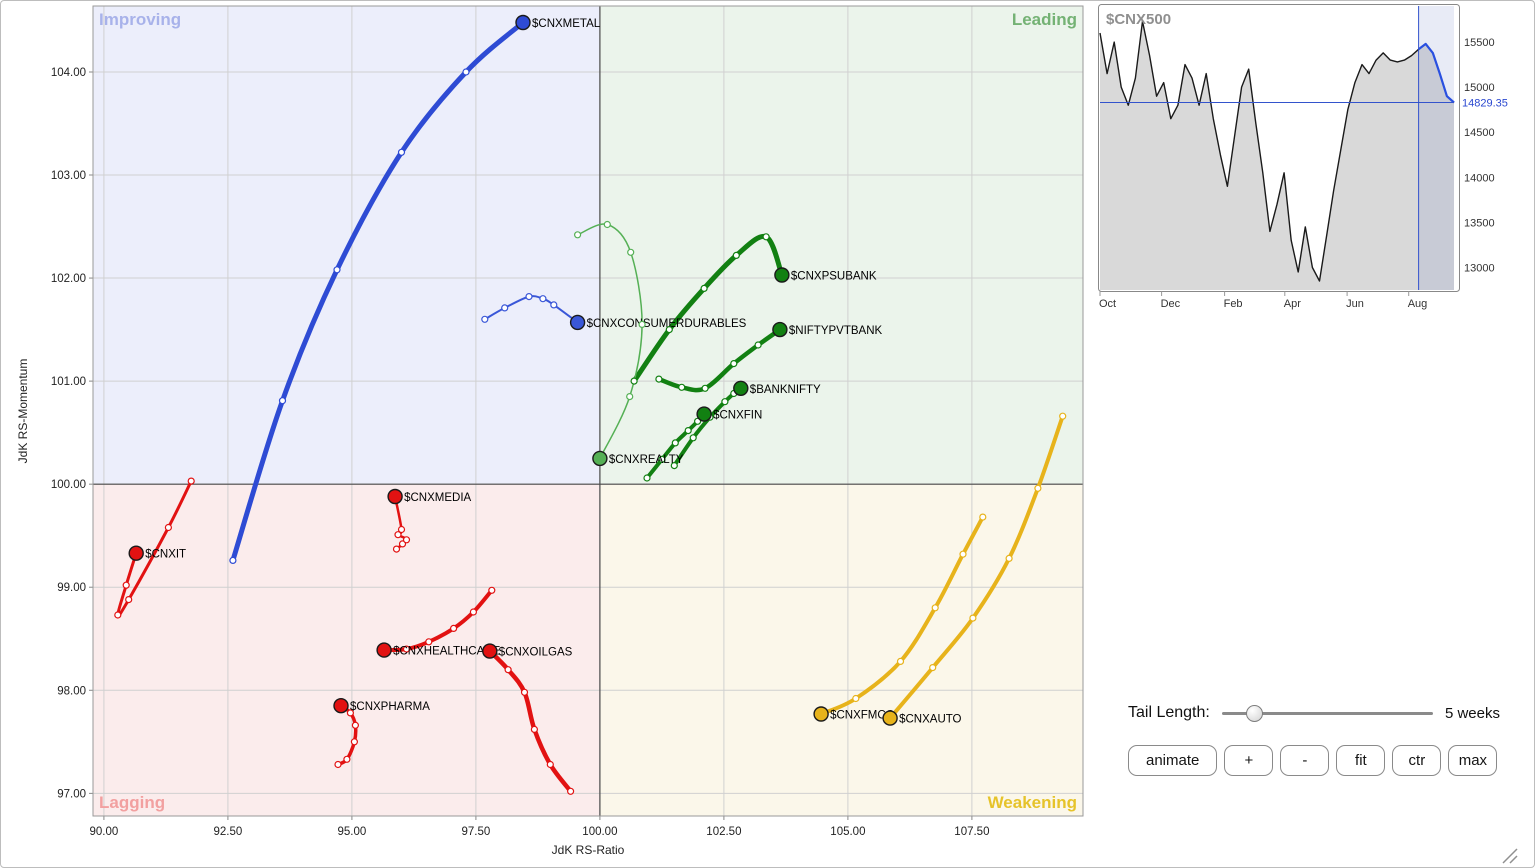 Image resolution: width=1535 pixels, height=868 pixels. What do you see at coordinates (1479, 269) in the screenshot?
I see `benchmark-y-tick: 13000` at bounding box center [1479, 269].